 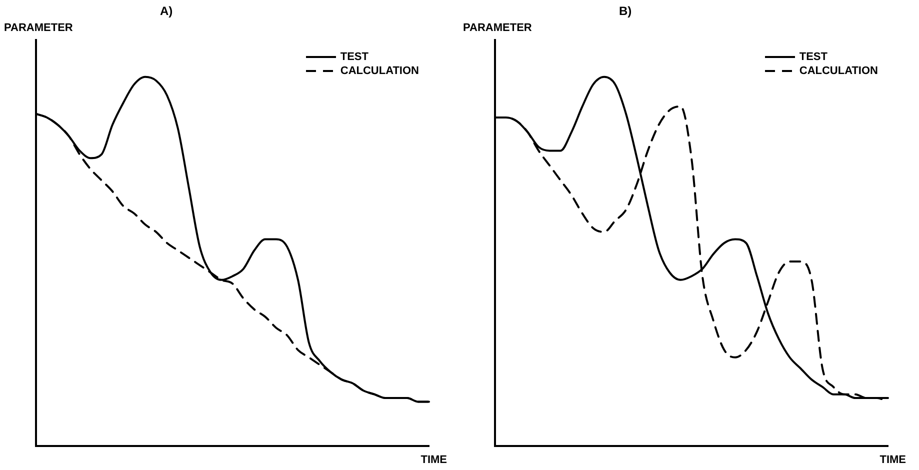 What do you see at coordinates (166, 11) in the screenshot?
I see `chart-title: A)` at bounding box center [166, 11].